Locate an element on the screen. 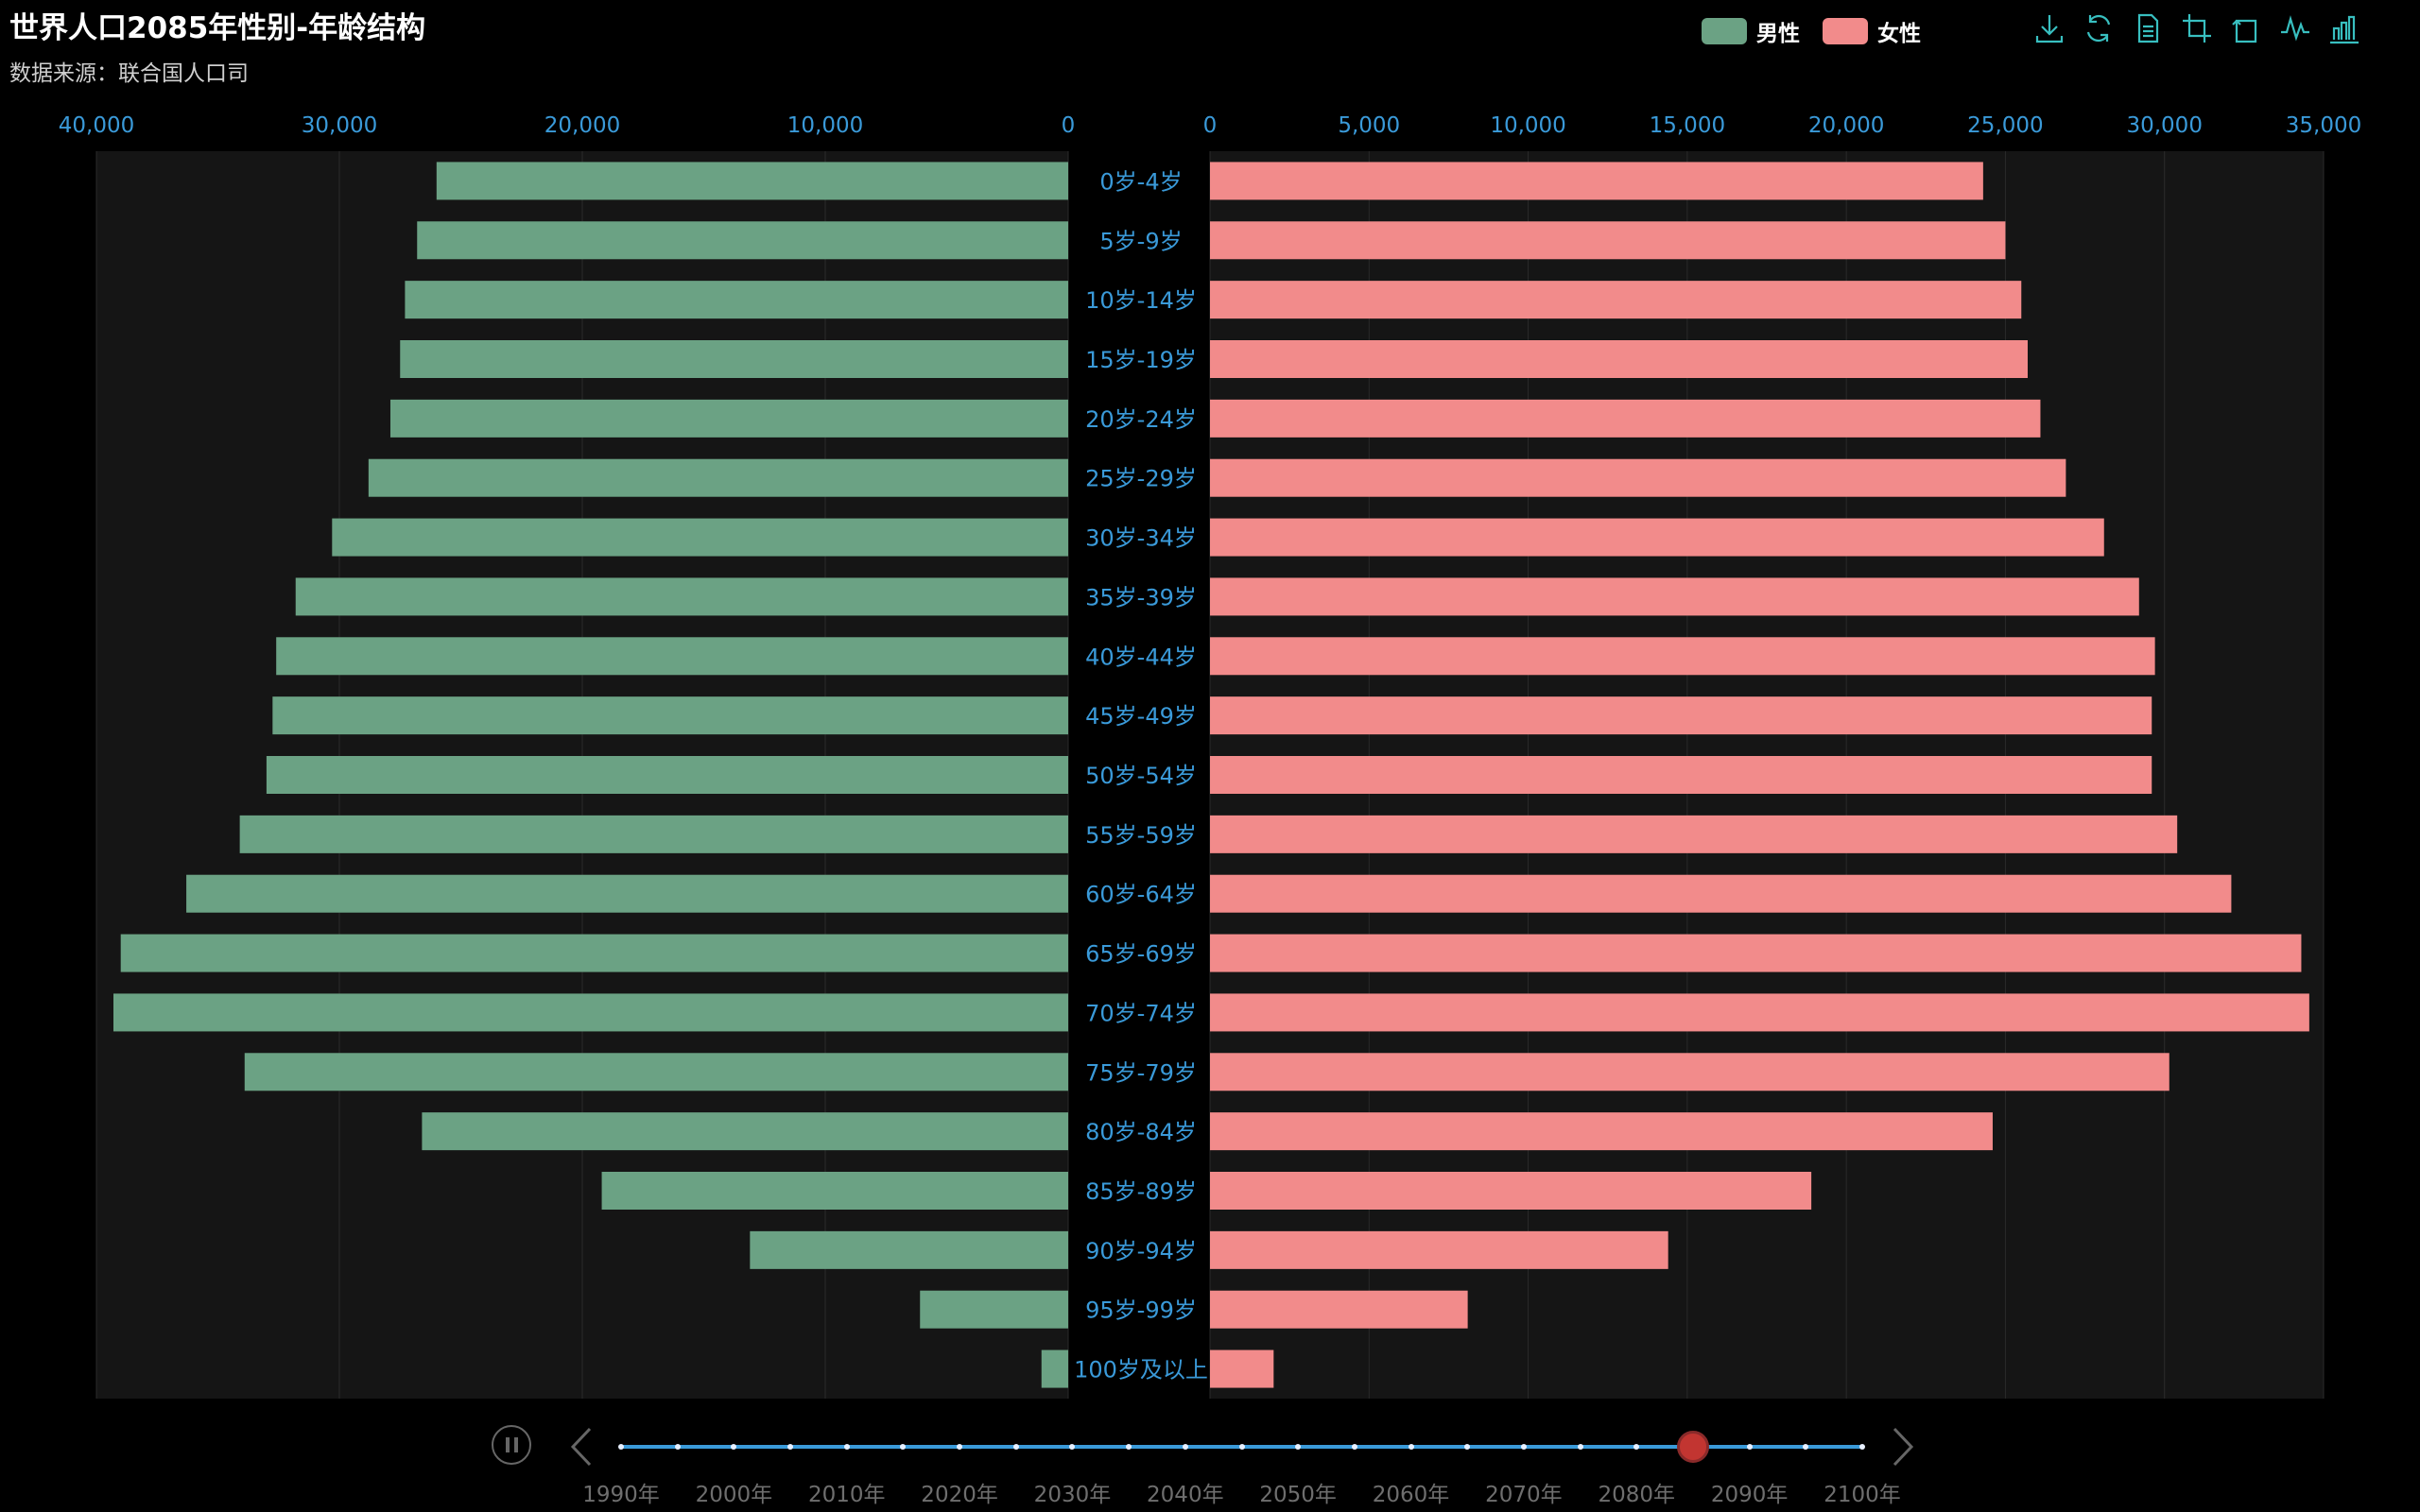 The height and width of the screenshot is (1512, 2420). data-view-icon is located at coordinates (2148, 28).